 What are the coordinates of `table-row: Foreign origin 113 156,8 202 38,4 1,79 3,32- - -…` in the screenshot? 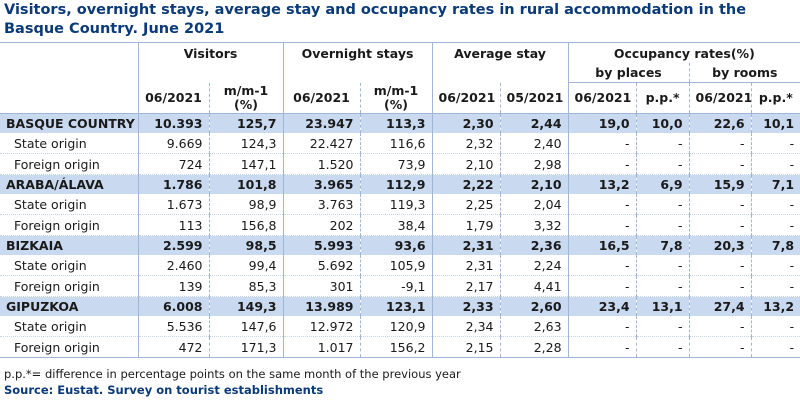 It's located at (400, 225).